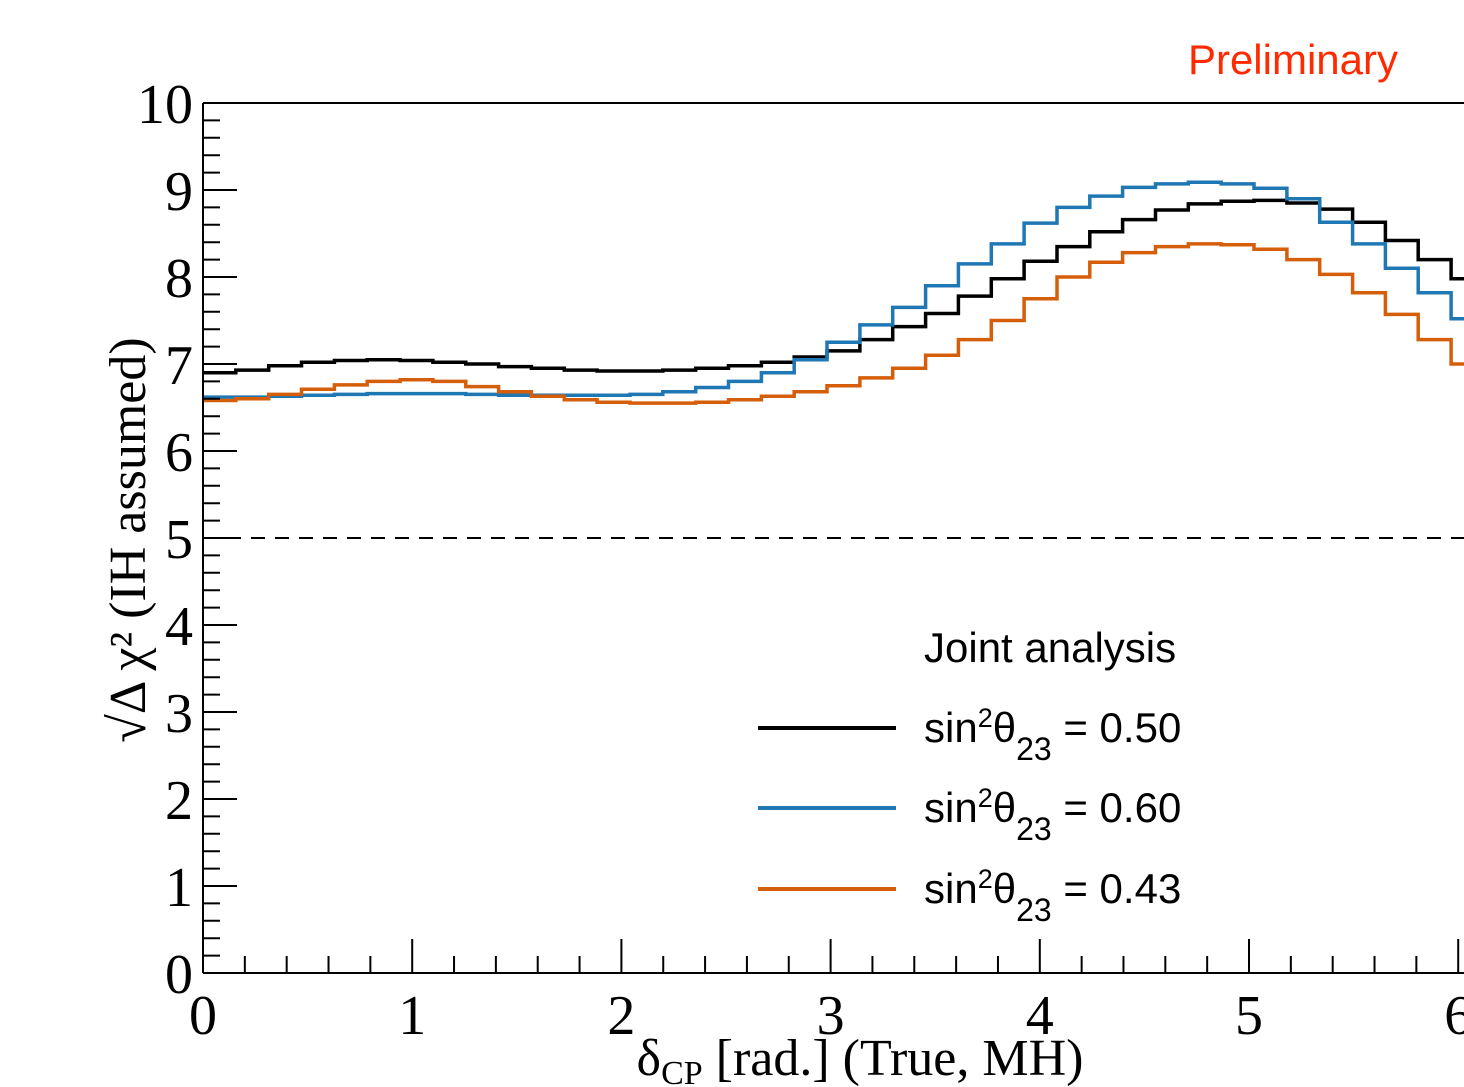  Describe the element at coordinates (179, 279) in the screenshot. I see `y-tick-label: 8` at that location.